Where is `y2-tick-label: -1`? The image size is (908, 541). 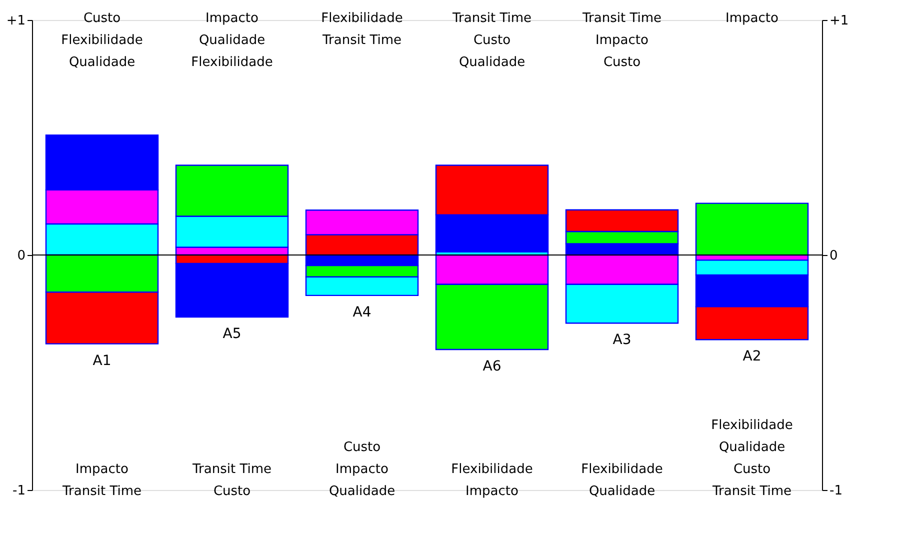
y2-tick-label: -1 is located at coordinates (836, 491).